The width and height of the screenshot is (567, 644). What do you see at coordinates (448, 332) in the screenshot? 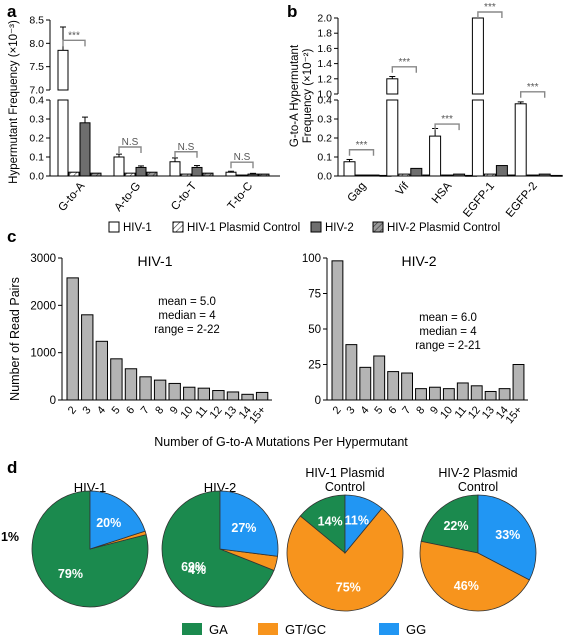
I see `stat-text: median = 4` at bounding box center [448, 332].